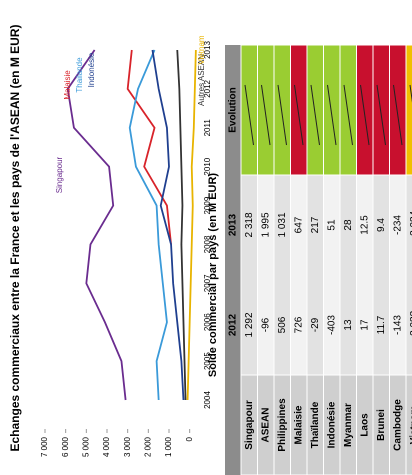 Image resolution: width=412 pixels, height=475 pixels. I want to click on y-tick-label: 3 000, so click(127, 446).